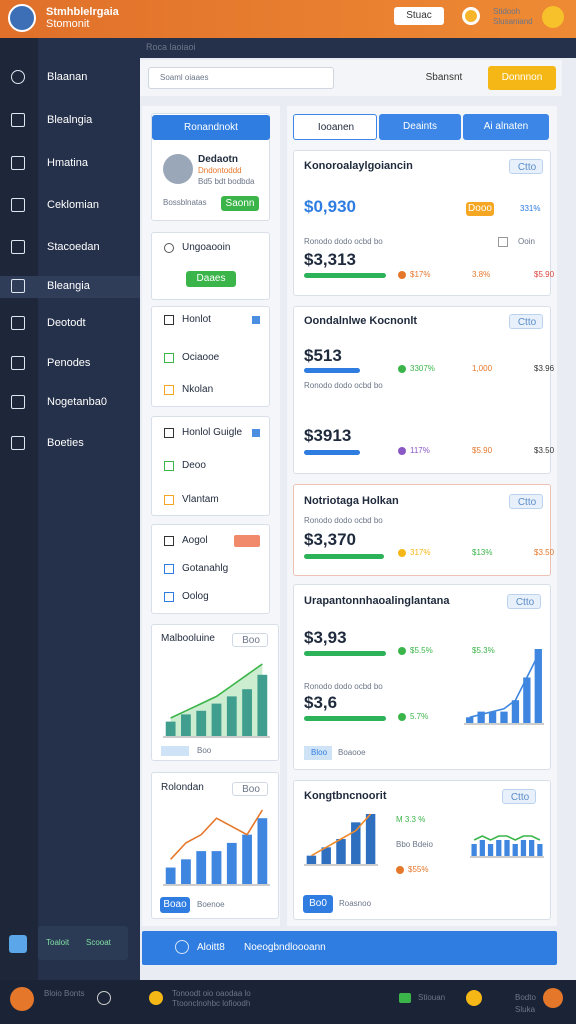  I want to click on button: Bo0, so click(318, 904).